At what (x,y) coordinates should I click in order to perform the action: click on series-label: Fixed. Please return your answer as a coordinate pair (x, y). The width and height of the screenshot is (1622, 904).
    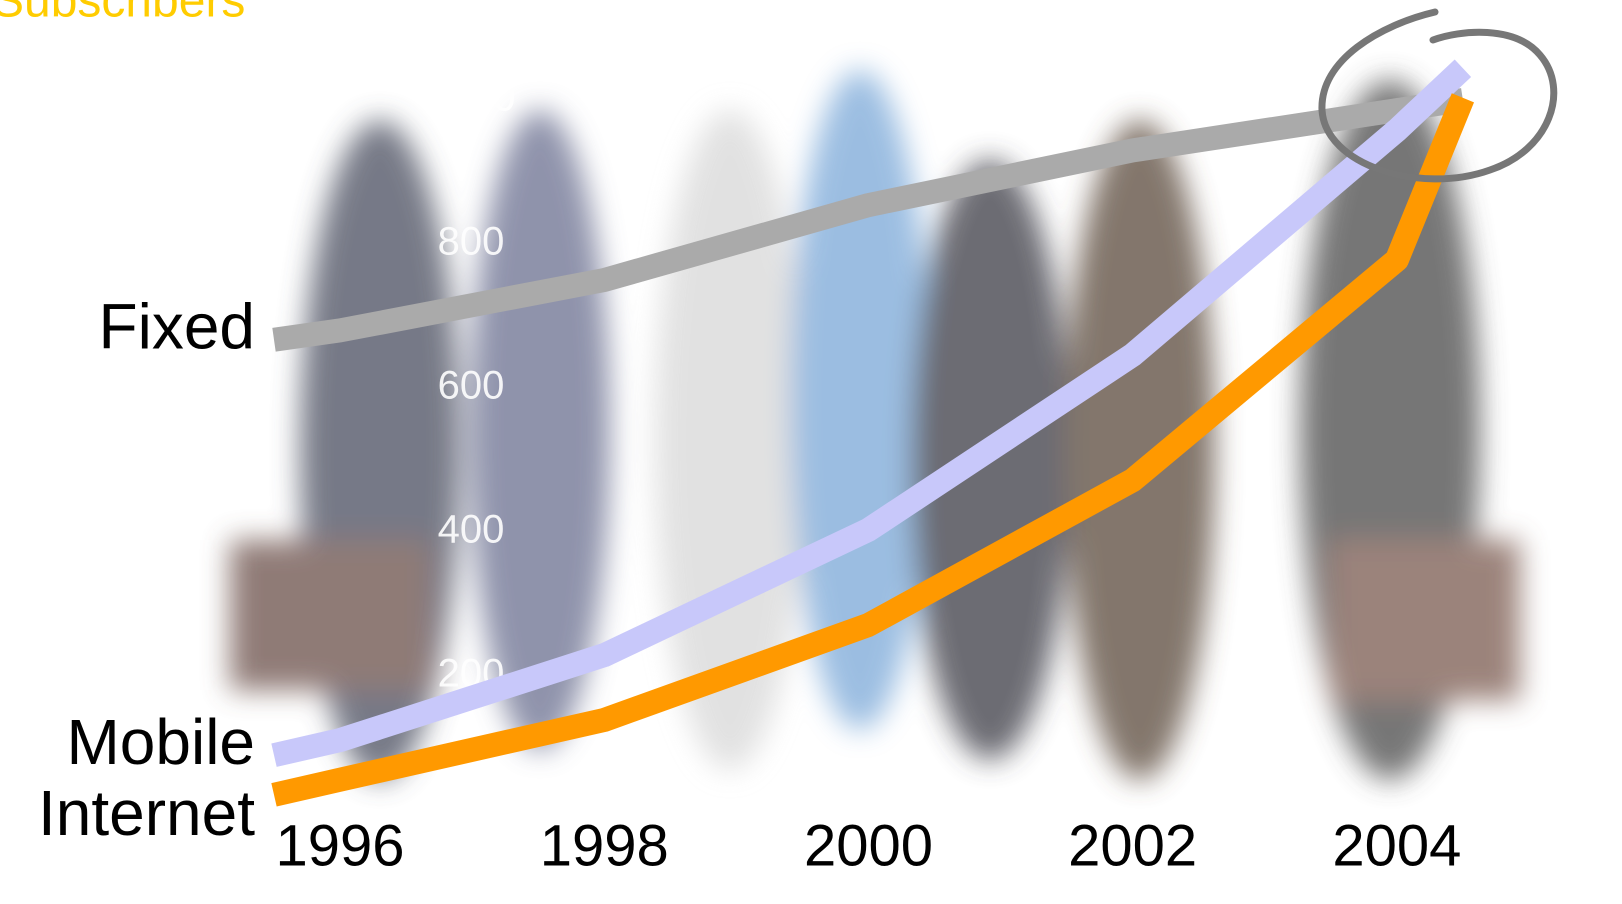
    Looking at the image, I should click on (177, 327).